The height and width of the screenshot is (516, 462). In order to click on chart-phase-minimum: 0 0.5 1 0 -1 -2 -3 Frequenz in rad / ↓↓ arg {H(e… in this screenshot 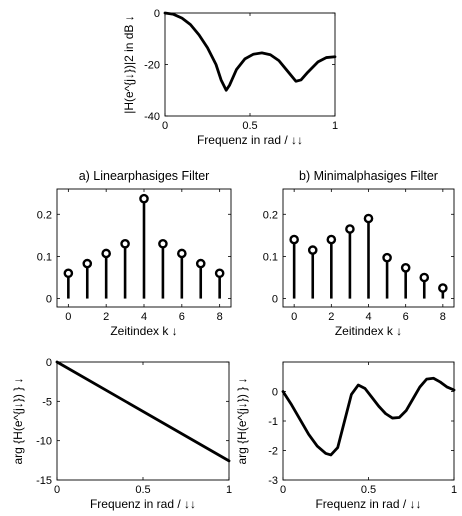, I will do `click(346, 436)`.